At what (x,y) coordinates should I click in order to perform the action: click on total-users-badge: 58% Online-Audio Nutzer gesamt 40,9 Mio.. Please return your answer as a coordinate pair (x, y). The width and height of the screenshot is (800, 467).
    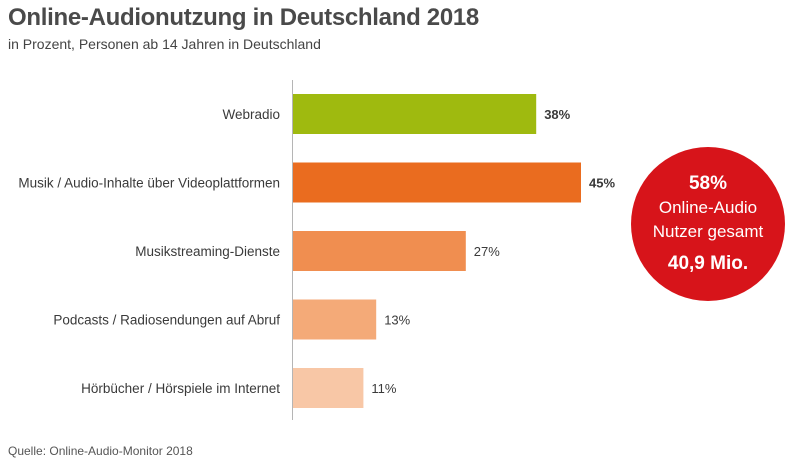
    Looking at the image, I should click on (708, 224).